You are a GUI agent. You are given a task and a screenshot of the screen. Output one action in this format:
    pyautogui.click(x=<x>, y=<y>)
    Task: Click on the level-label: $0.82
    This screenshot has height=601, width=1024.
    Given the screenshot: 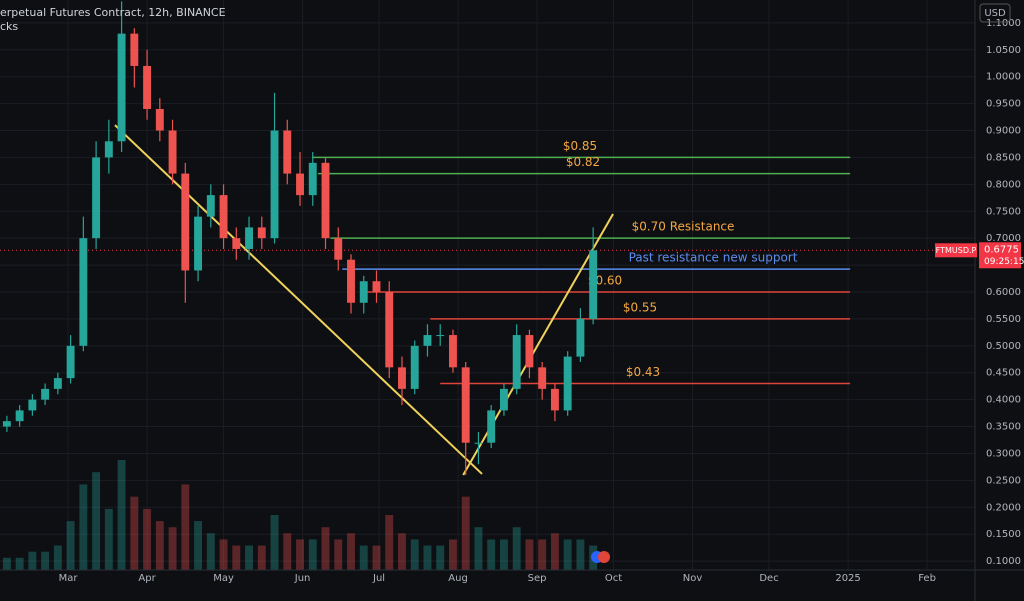 What is the action you would take?
    pyautogui.click(x=583, y=162)
    